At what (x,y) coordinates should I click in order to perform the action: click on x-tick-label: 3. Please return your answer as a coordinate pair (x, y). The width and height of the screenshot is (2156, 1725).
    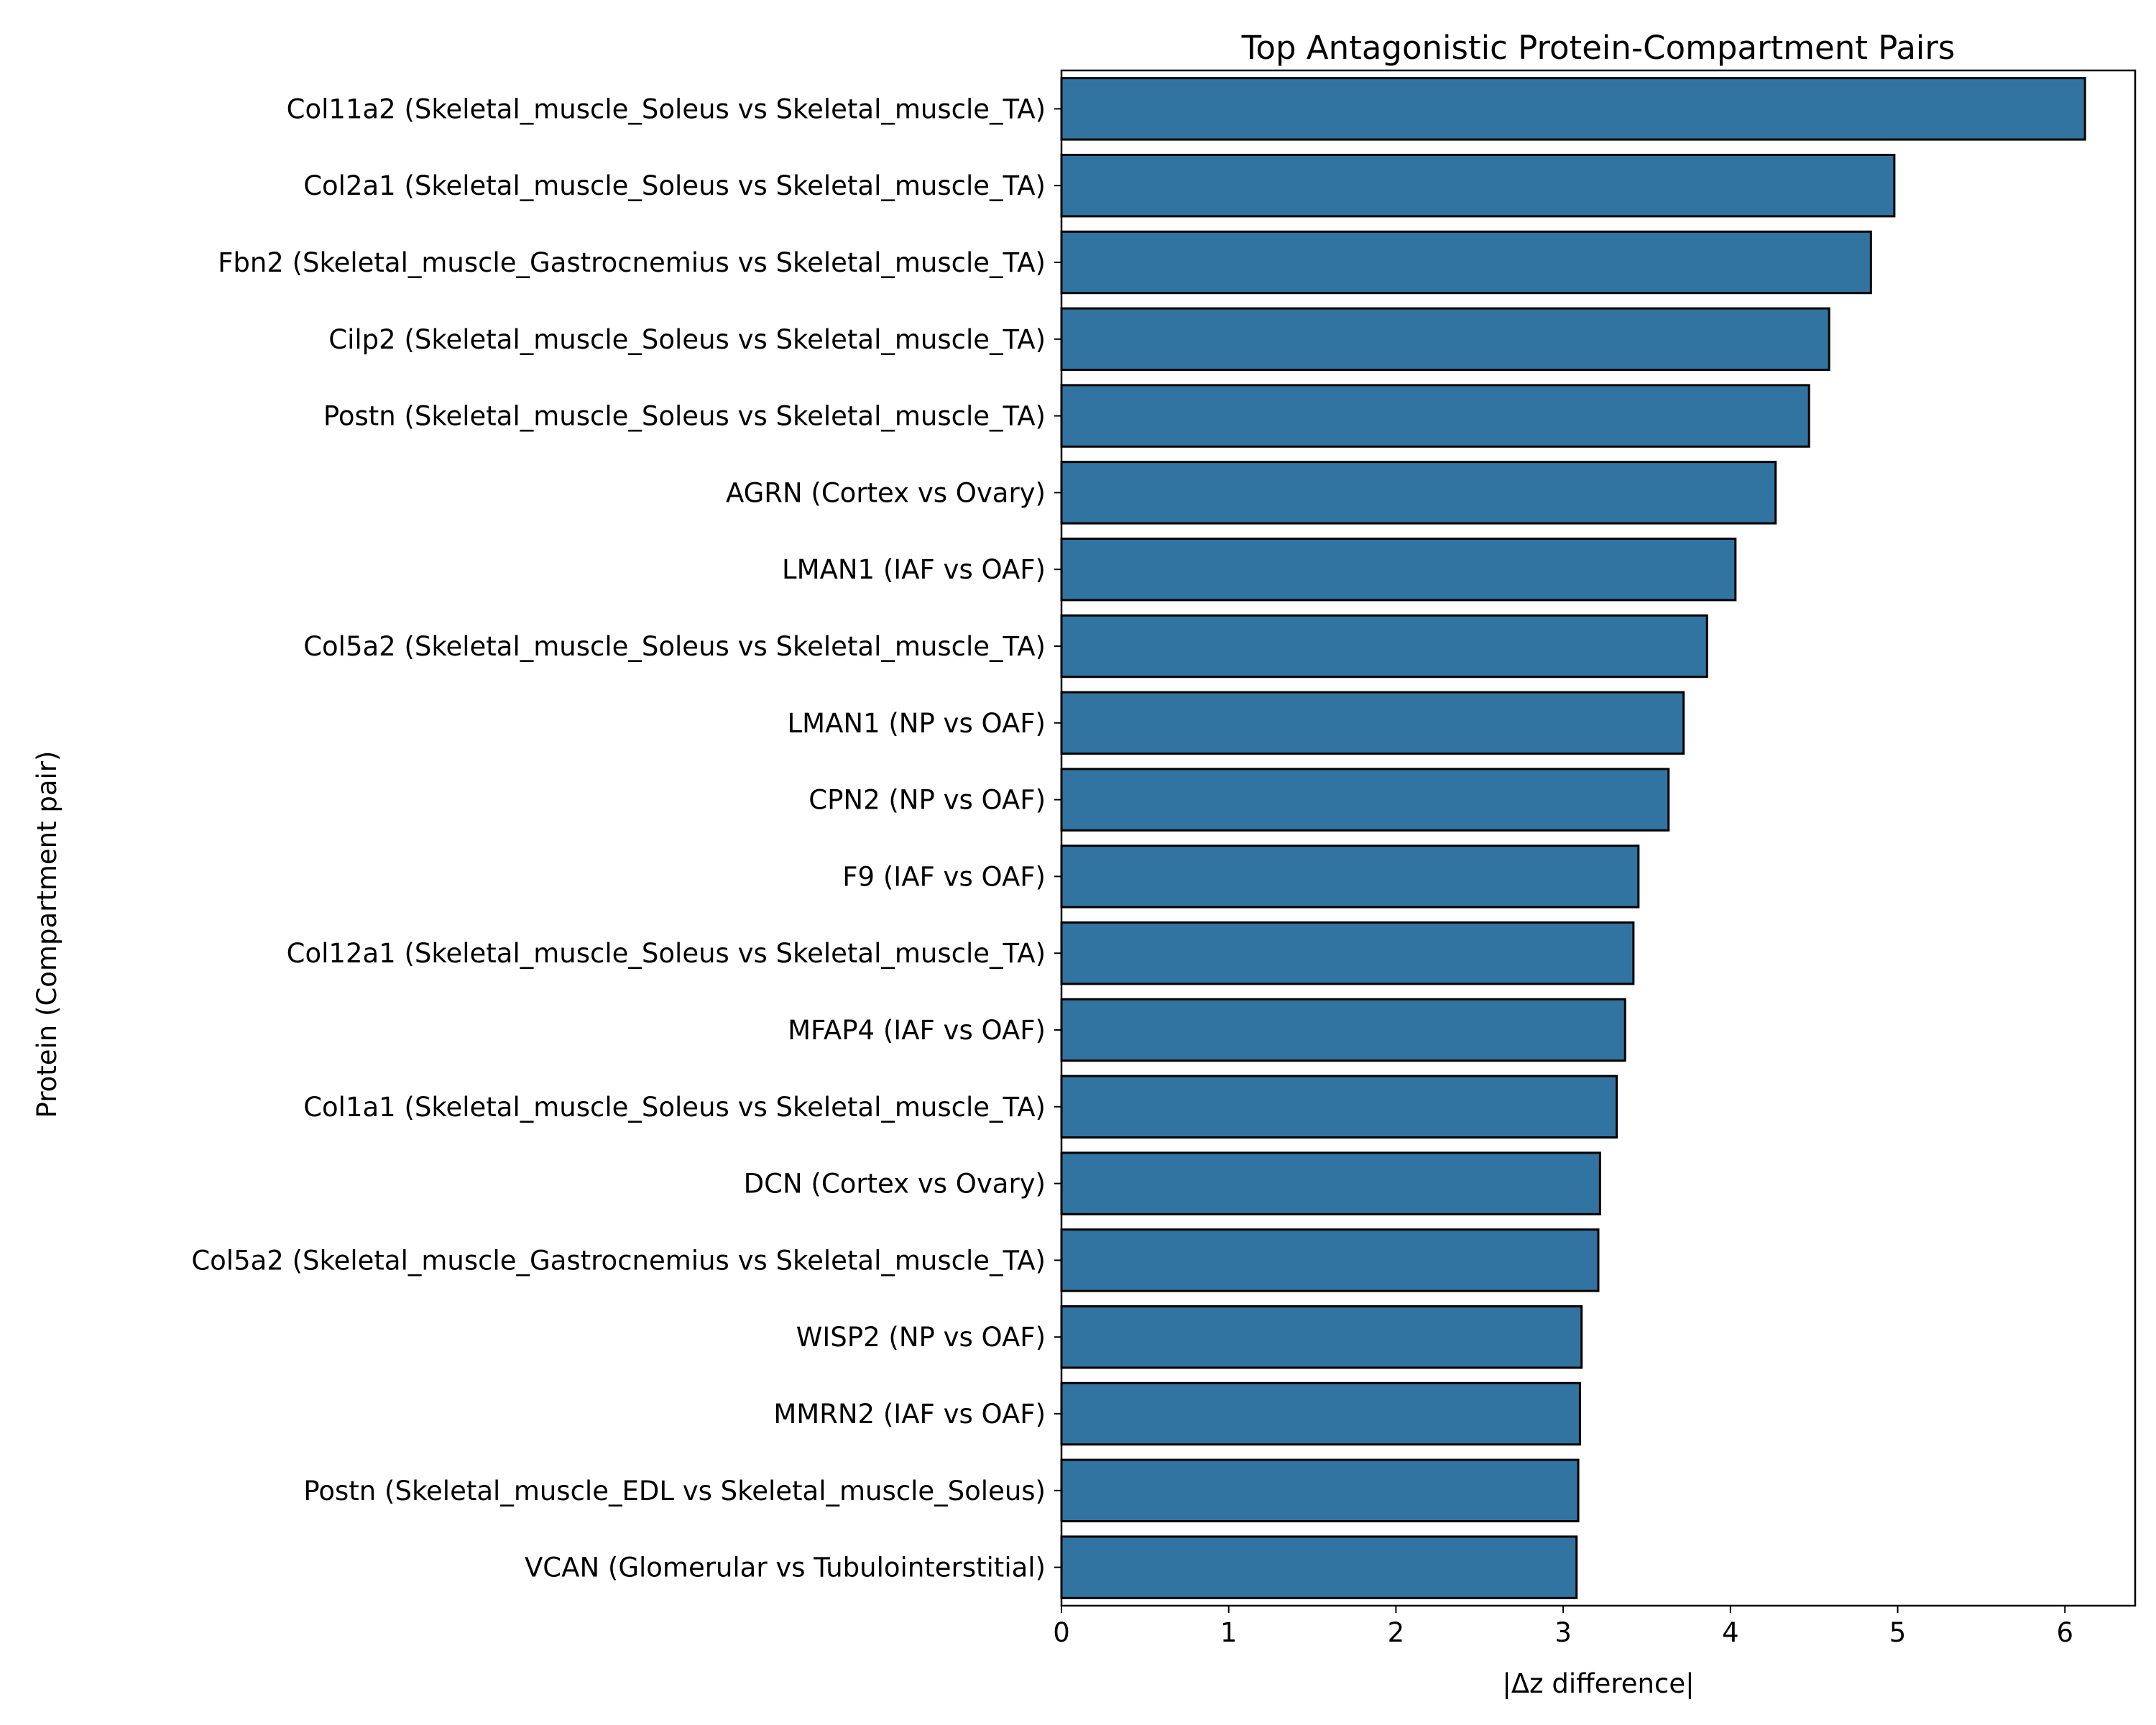
    Looking at the image, I should click on (1563, 1632).